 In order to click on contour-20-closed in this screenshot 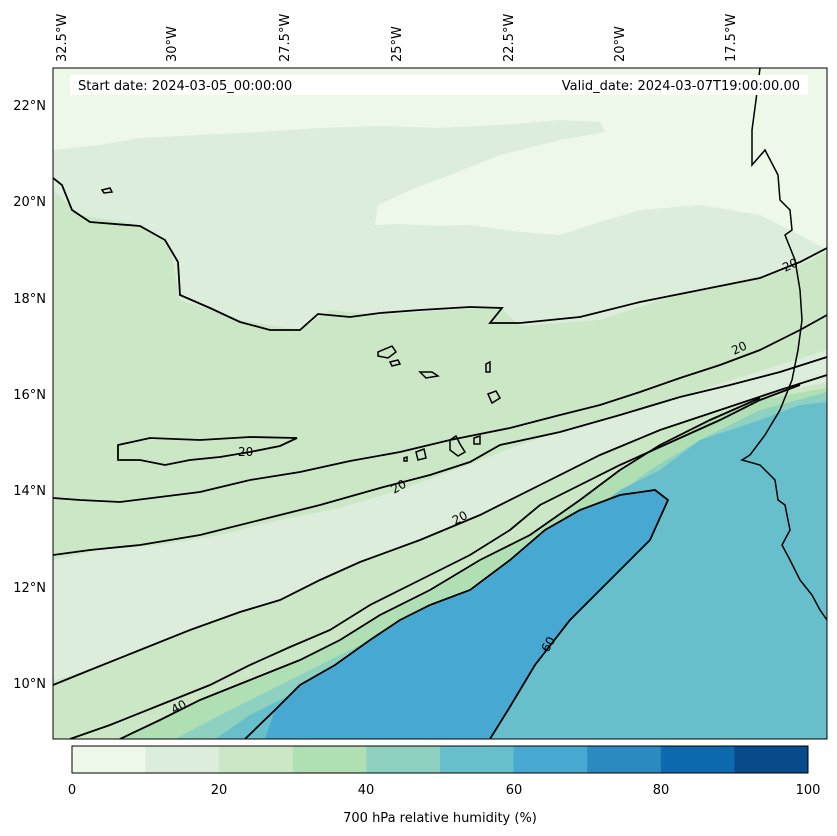, I will do `click(207, 451)`.